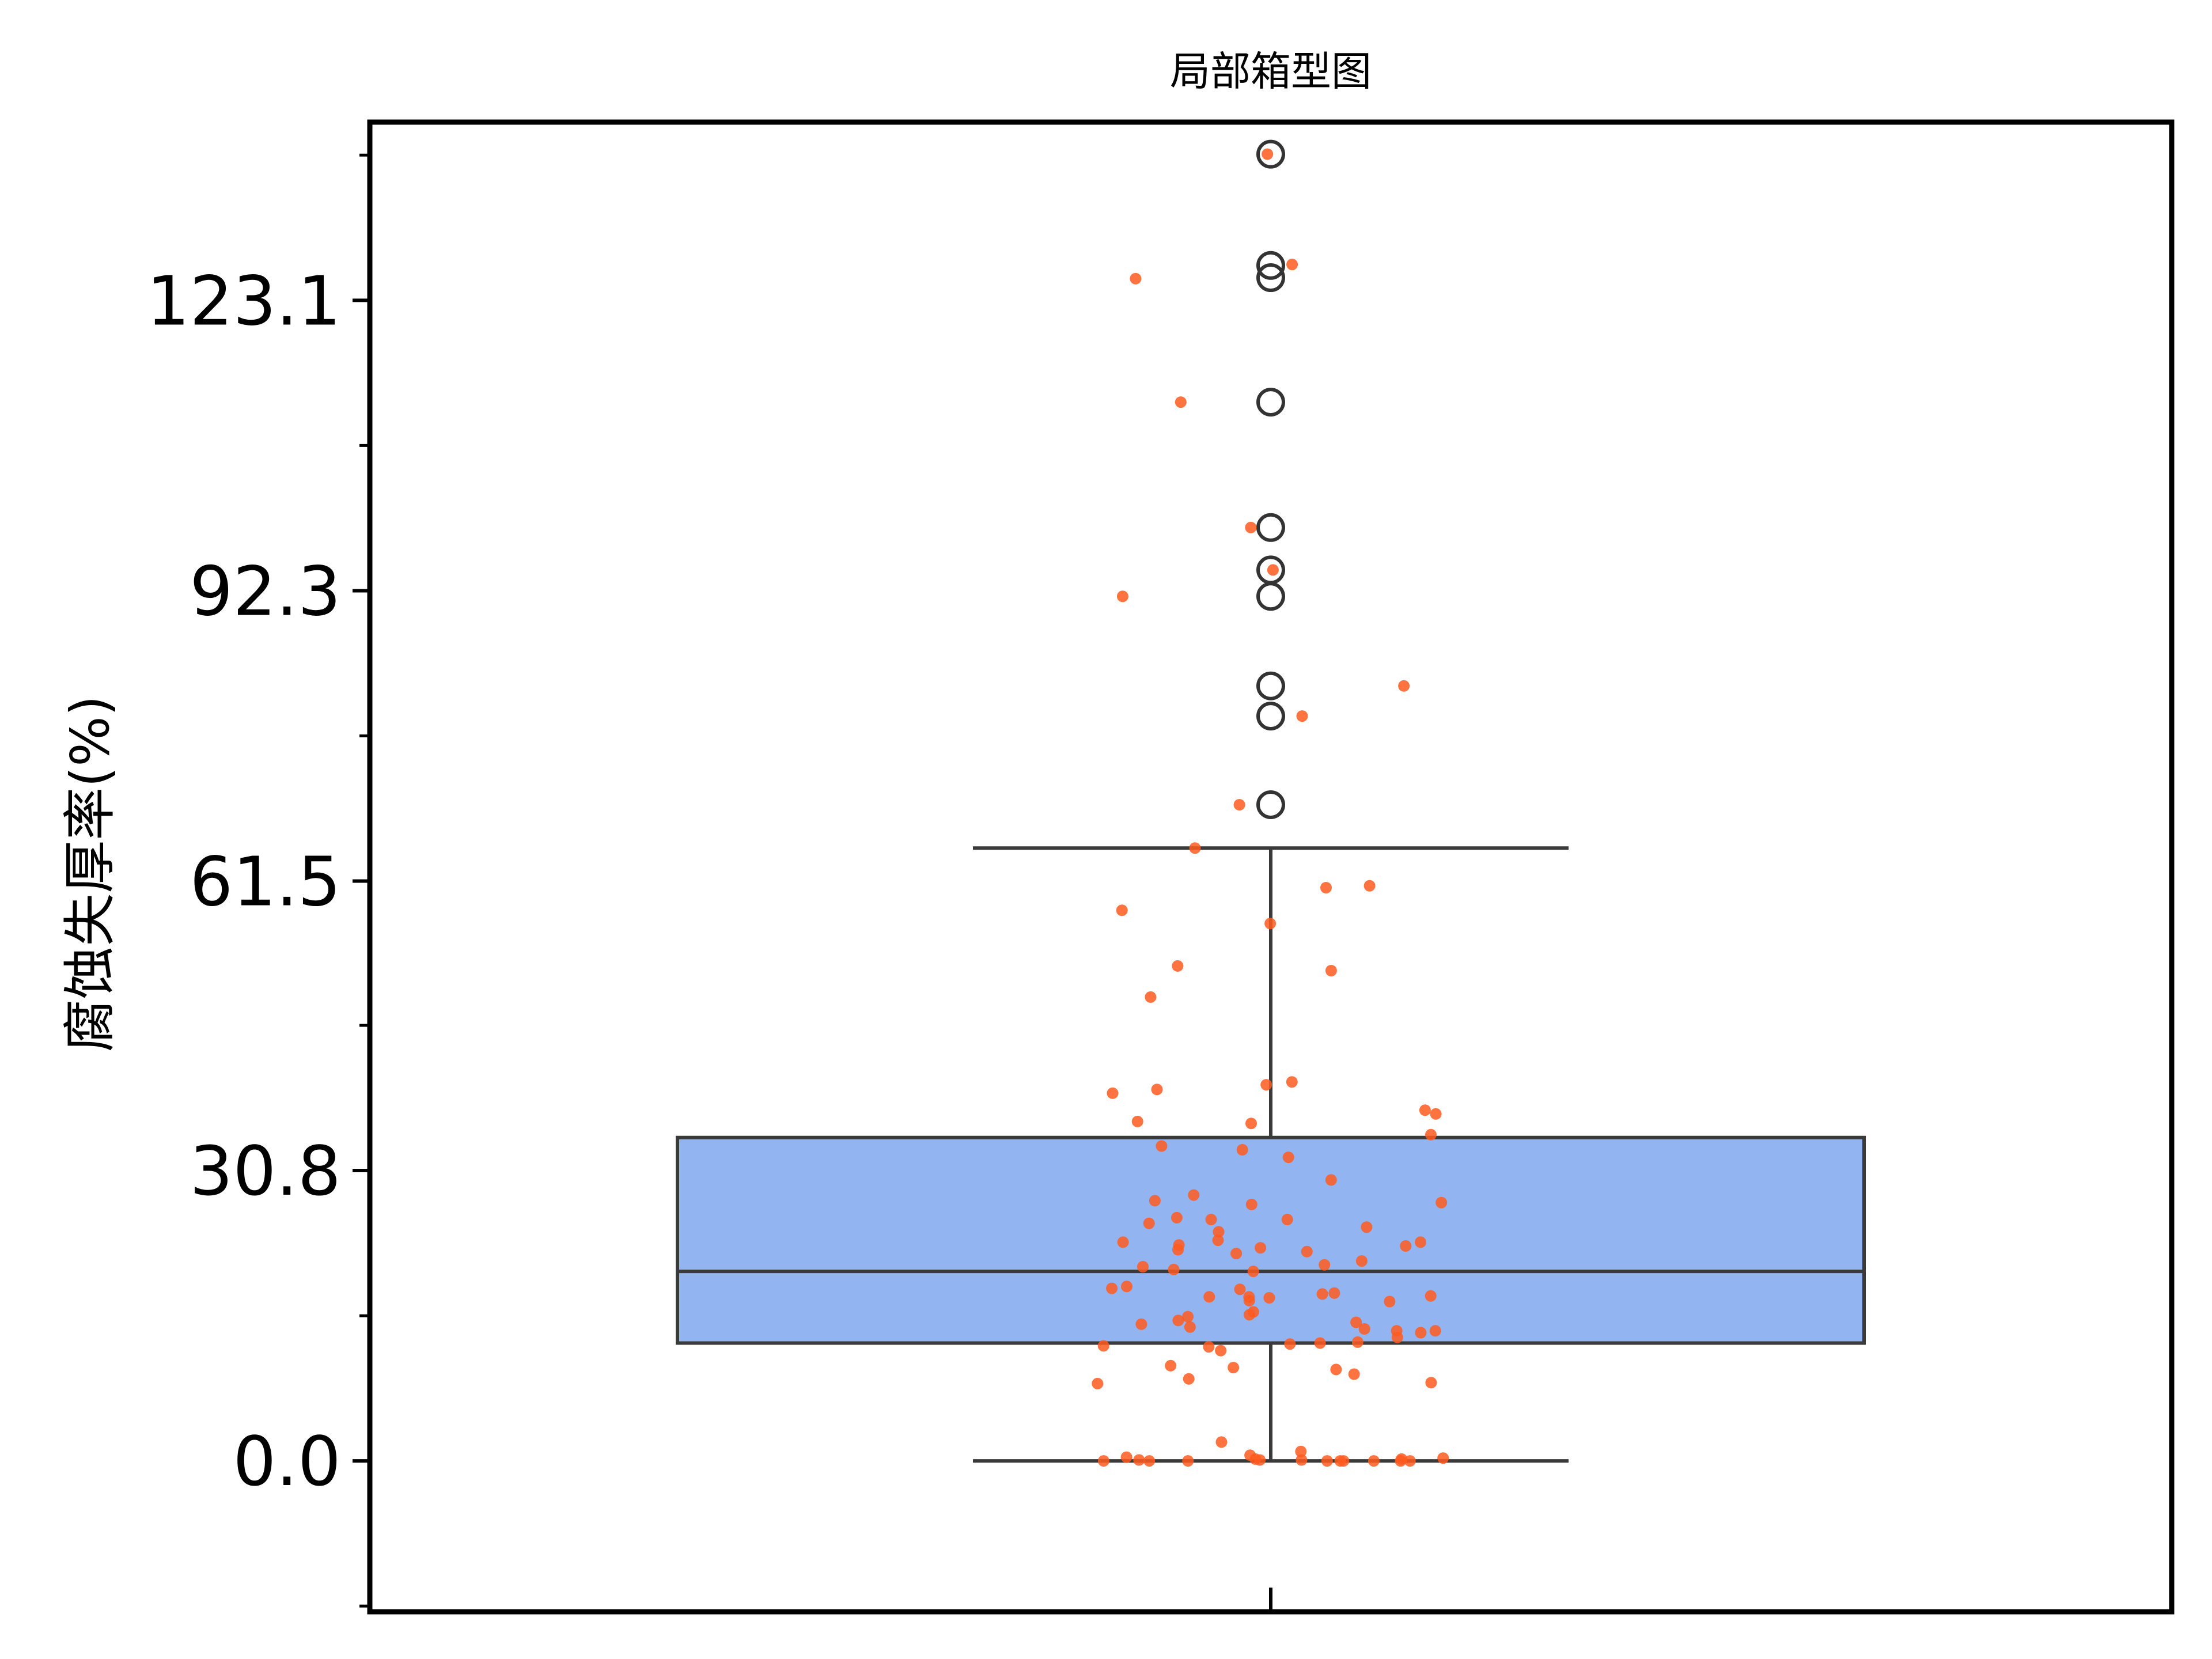 This screenshot has width=2212, height=1659. What do you see at coordinates (265, 882) in the screenshot?
I see `y-tick-label: 61.5` at bounding box center [265, 882].